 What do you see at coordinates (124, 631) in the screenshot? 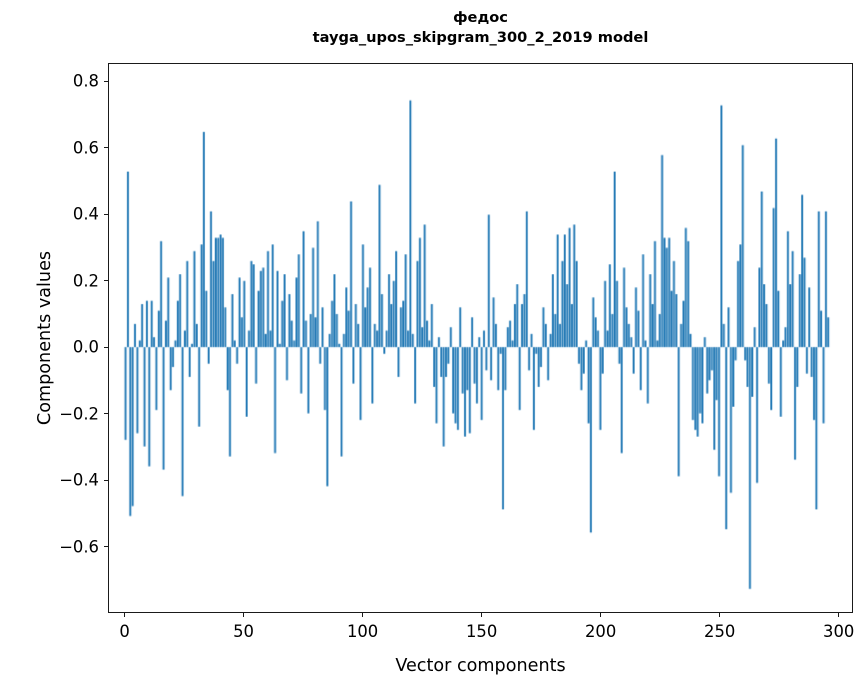
I see `x-tick-label: 0` at bounding box center [124, 631].